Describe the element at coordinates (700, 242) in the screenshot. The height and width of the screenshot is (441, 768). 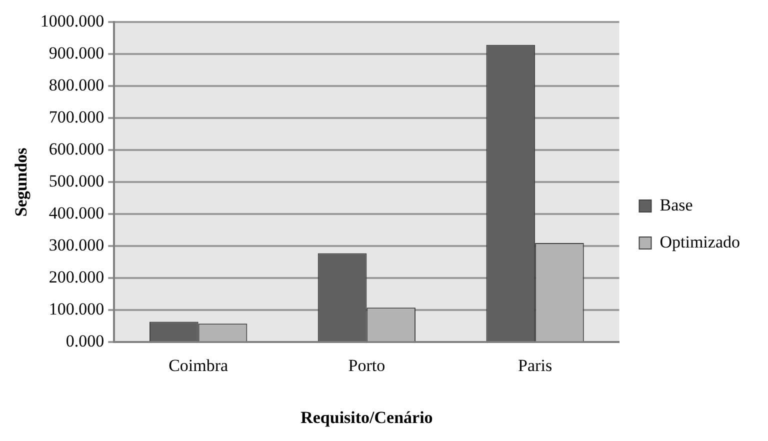
I see `legend-label: Optimizado` at that location.